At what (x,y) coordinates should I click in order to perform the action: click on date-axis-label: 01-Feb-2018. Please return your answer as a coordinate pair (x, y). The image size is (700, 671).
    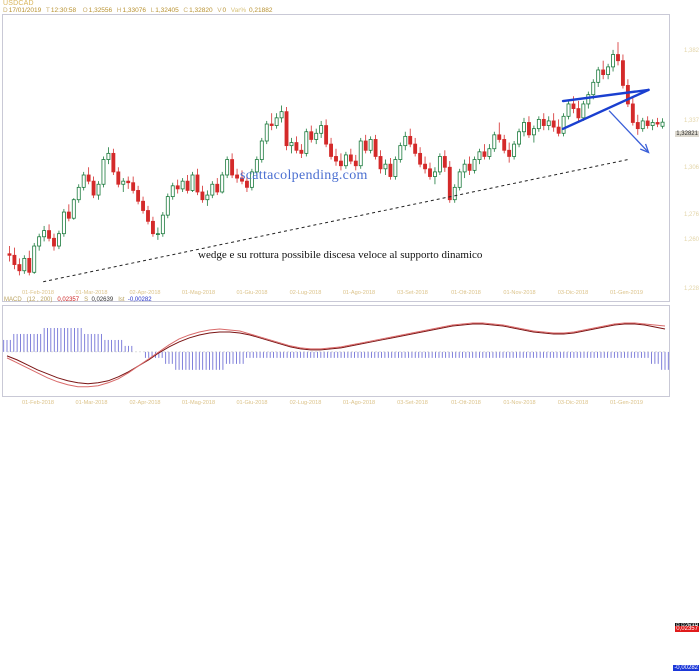
    Looking at the image, I should click on (38, 293).